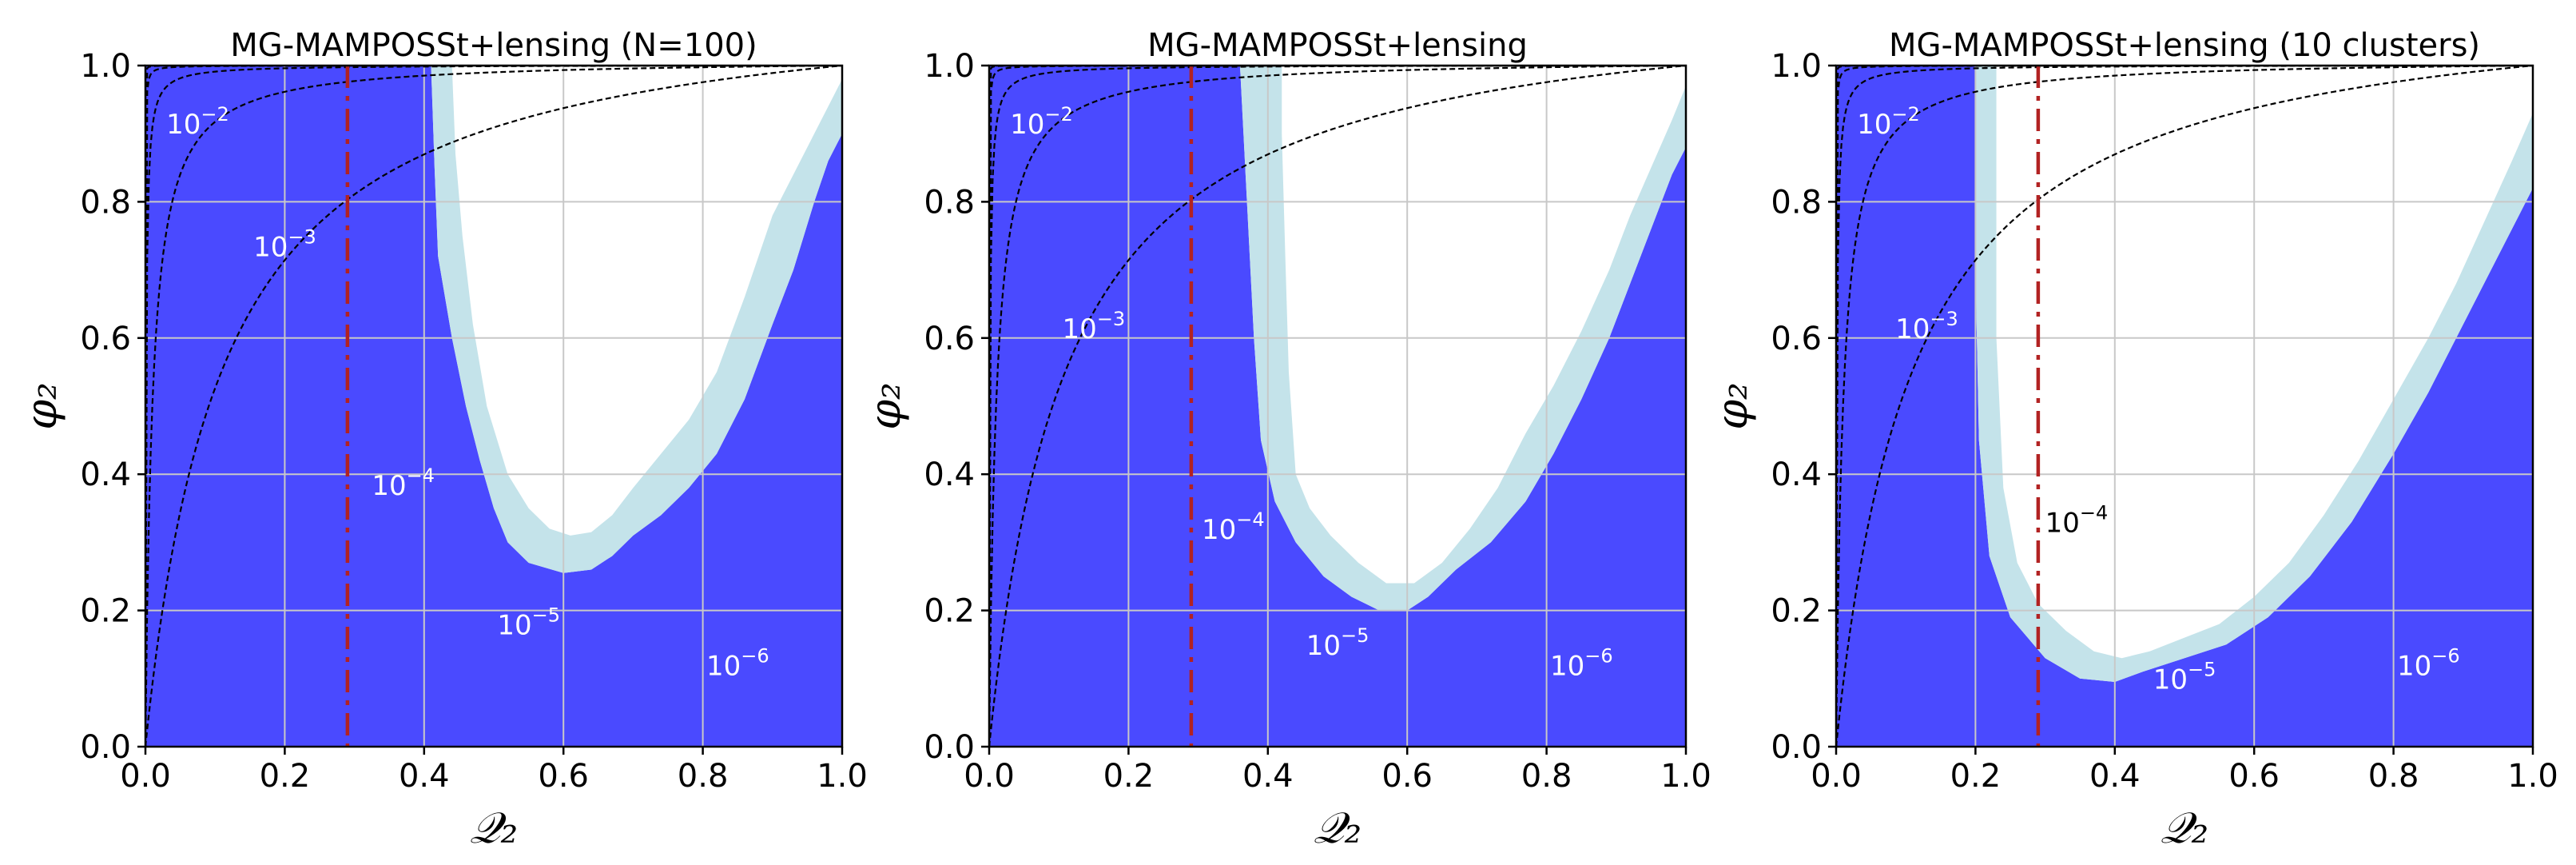 Image resolution: width=2576 pixels, height=865 pixels. I want to click on chart-title: MG-MAMPOSSt+lensing (N=100), so click(493, 45).